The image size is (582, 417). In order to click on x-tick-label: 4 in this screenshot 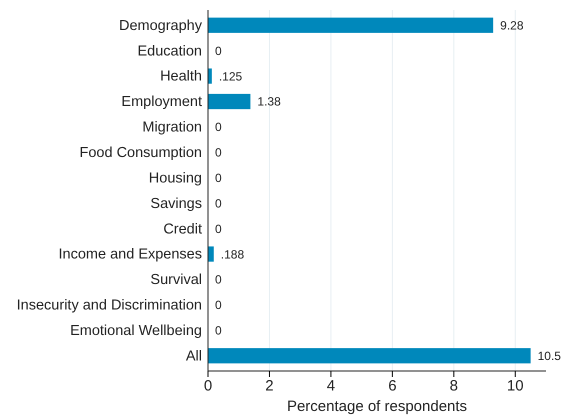, I will do `click(331, 386)`.